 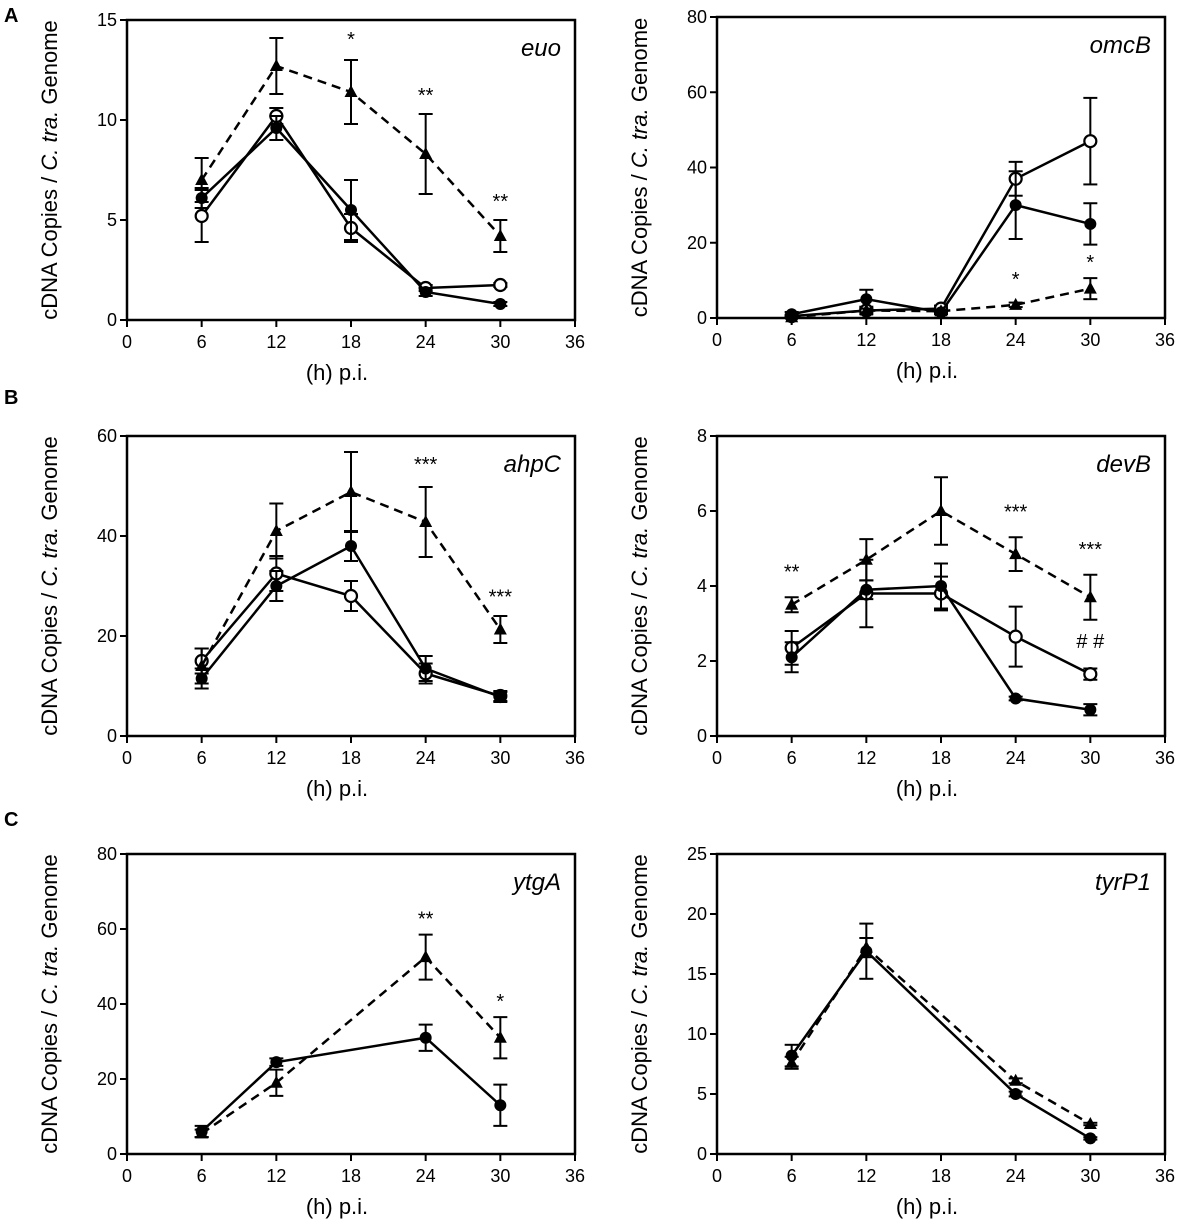 I want to click on y-tick-label: 60, so click(x=107, y=436).